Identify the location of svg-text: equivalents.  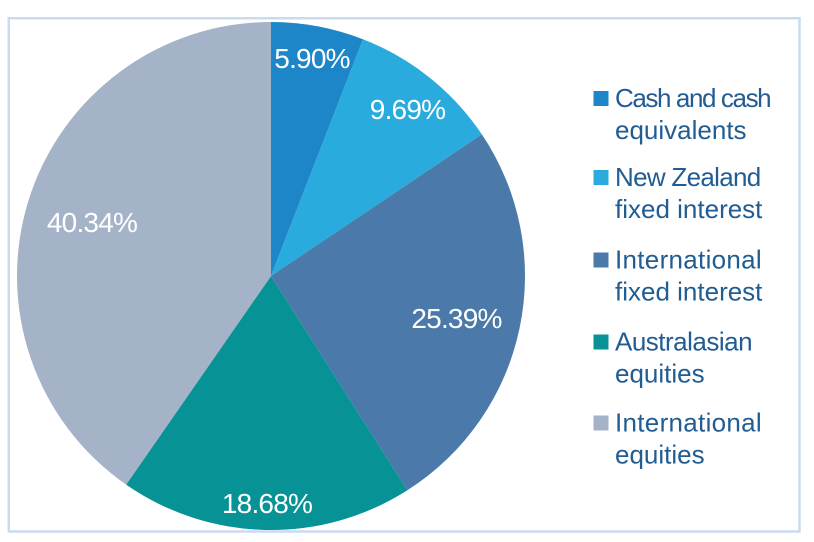
(681, 130).